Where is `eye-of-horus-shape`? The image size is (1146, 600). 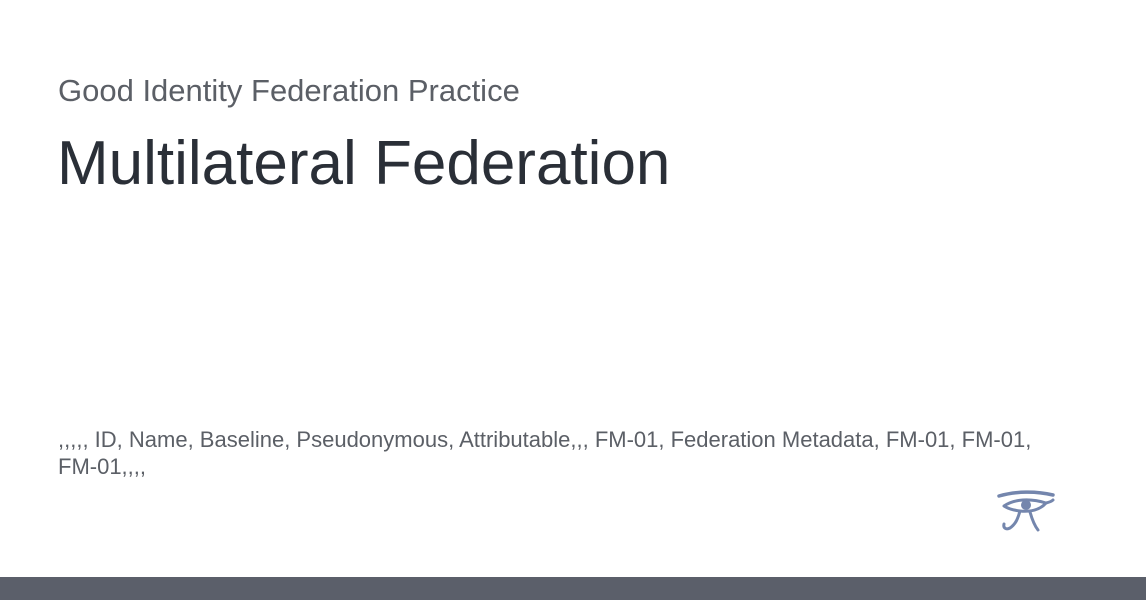 eye-of-horus-shape is located at coordinates (1026, 511).